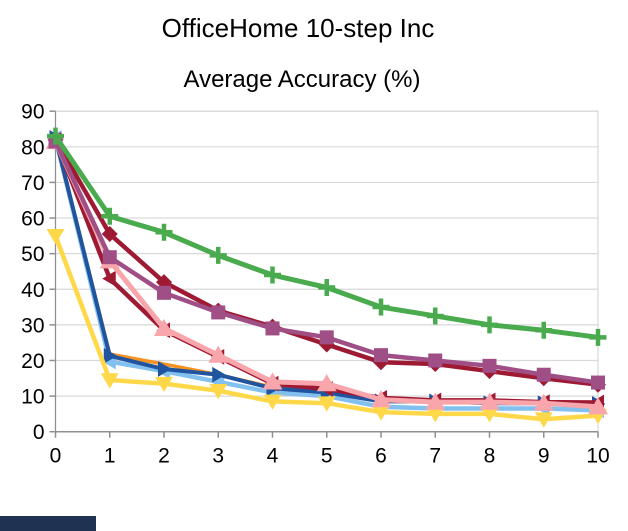 The image size is (628, 531). What do you see at coordinates (32, 361) in the screenshot?
I see `y-tick-label-20: 20` at bounding box center [32, 361].